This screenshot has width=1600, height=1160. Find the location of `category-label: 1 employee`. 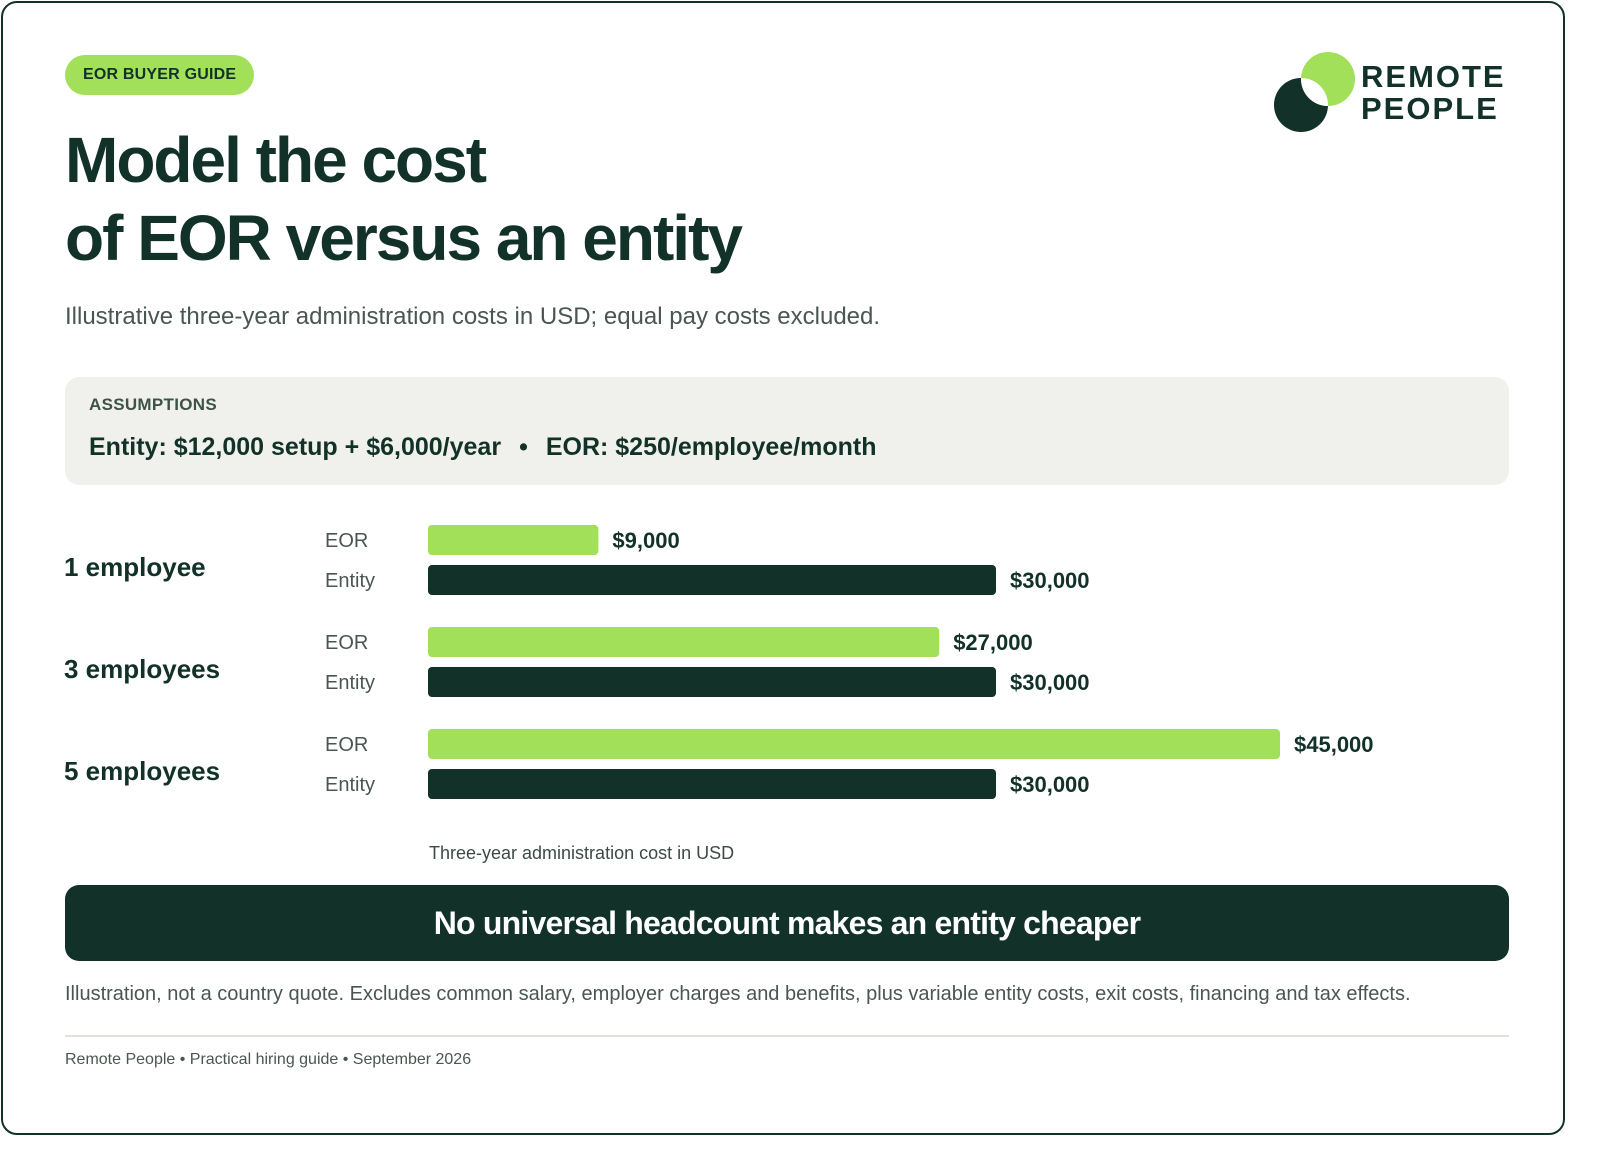

category-label: 1 employee is located at coordinates (135, 567).